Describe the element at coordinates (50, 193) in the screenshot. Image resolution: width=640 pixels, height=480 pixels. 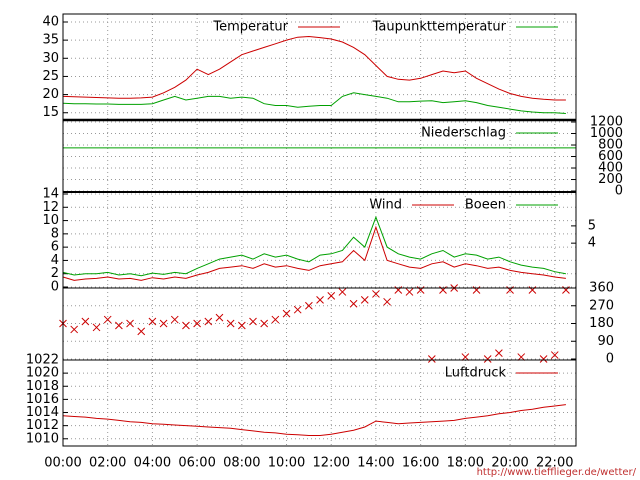
I see `y-tick-label: 14` at that location.